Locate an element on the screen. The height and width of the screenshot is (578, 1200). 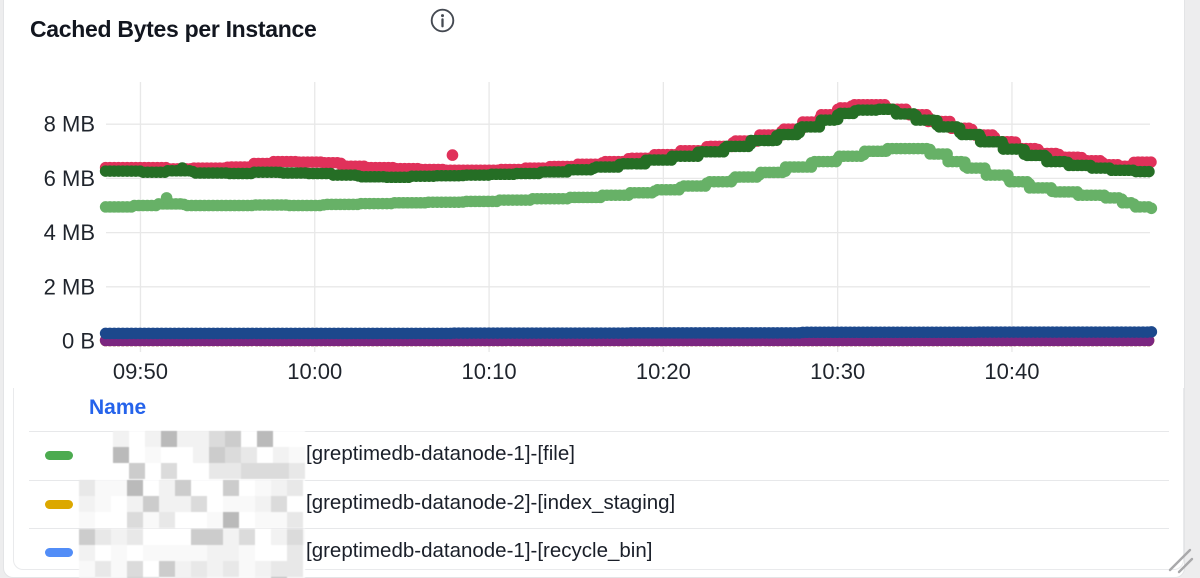
y-axis-label: 2 MB is located at coordinates (69, 286).